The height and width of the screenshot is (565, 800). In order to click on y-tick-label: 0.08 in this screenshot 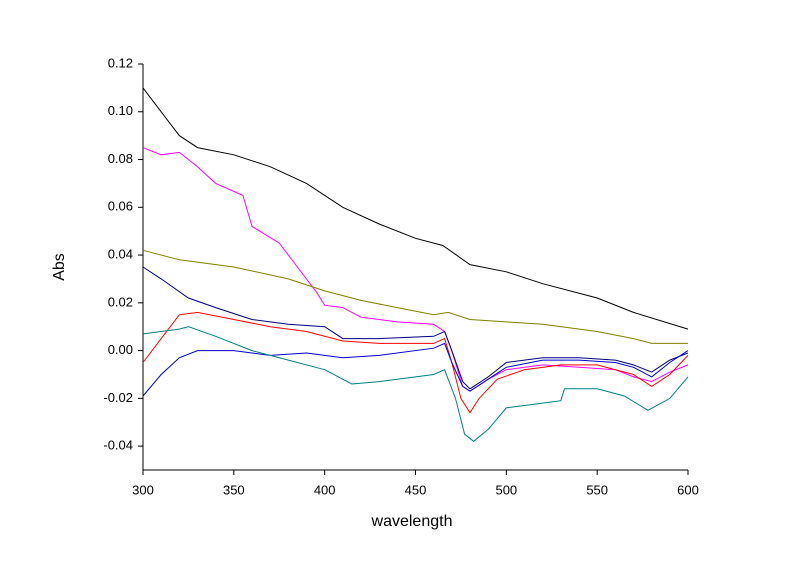, I will do `click(120, 158)`.